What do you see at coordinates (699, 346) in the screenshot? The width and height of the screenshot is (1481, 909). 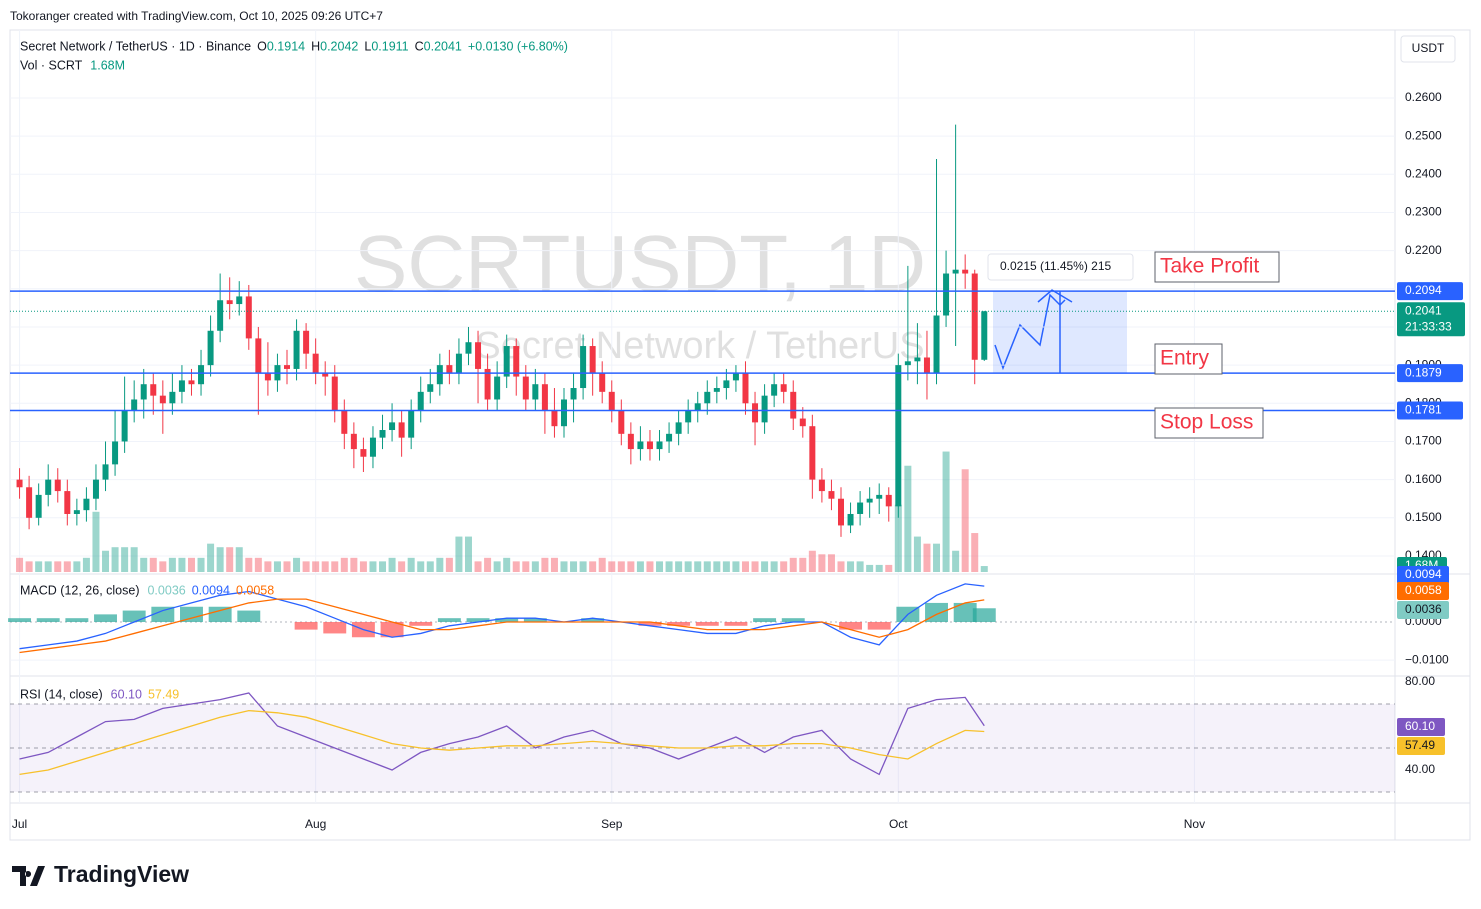 I see `watermark-subtitle: Secret Network / TetherUS` at bounding box center [699, 346].